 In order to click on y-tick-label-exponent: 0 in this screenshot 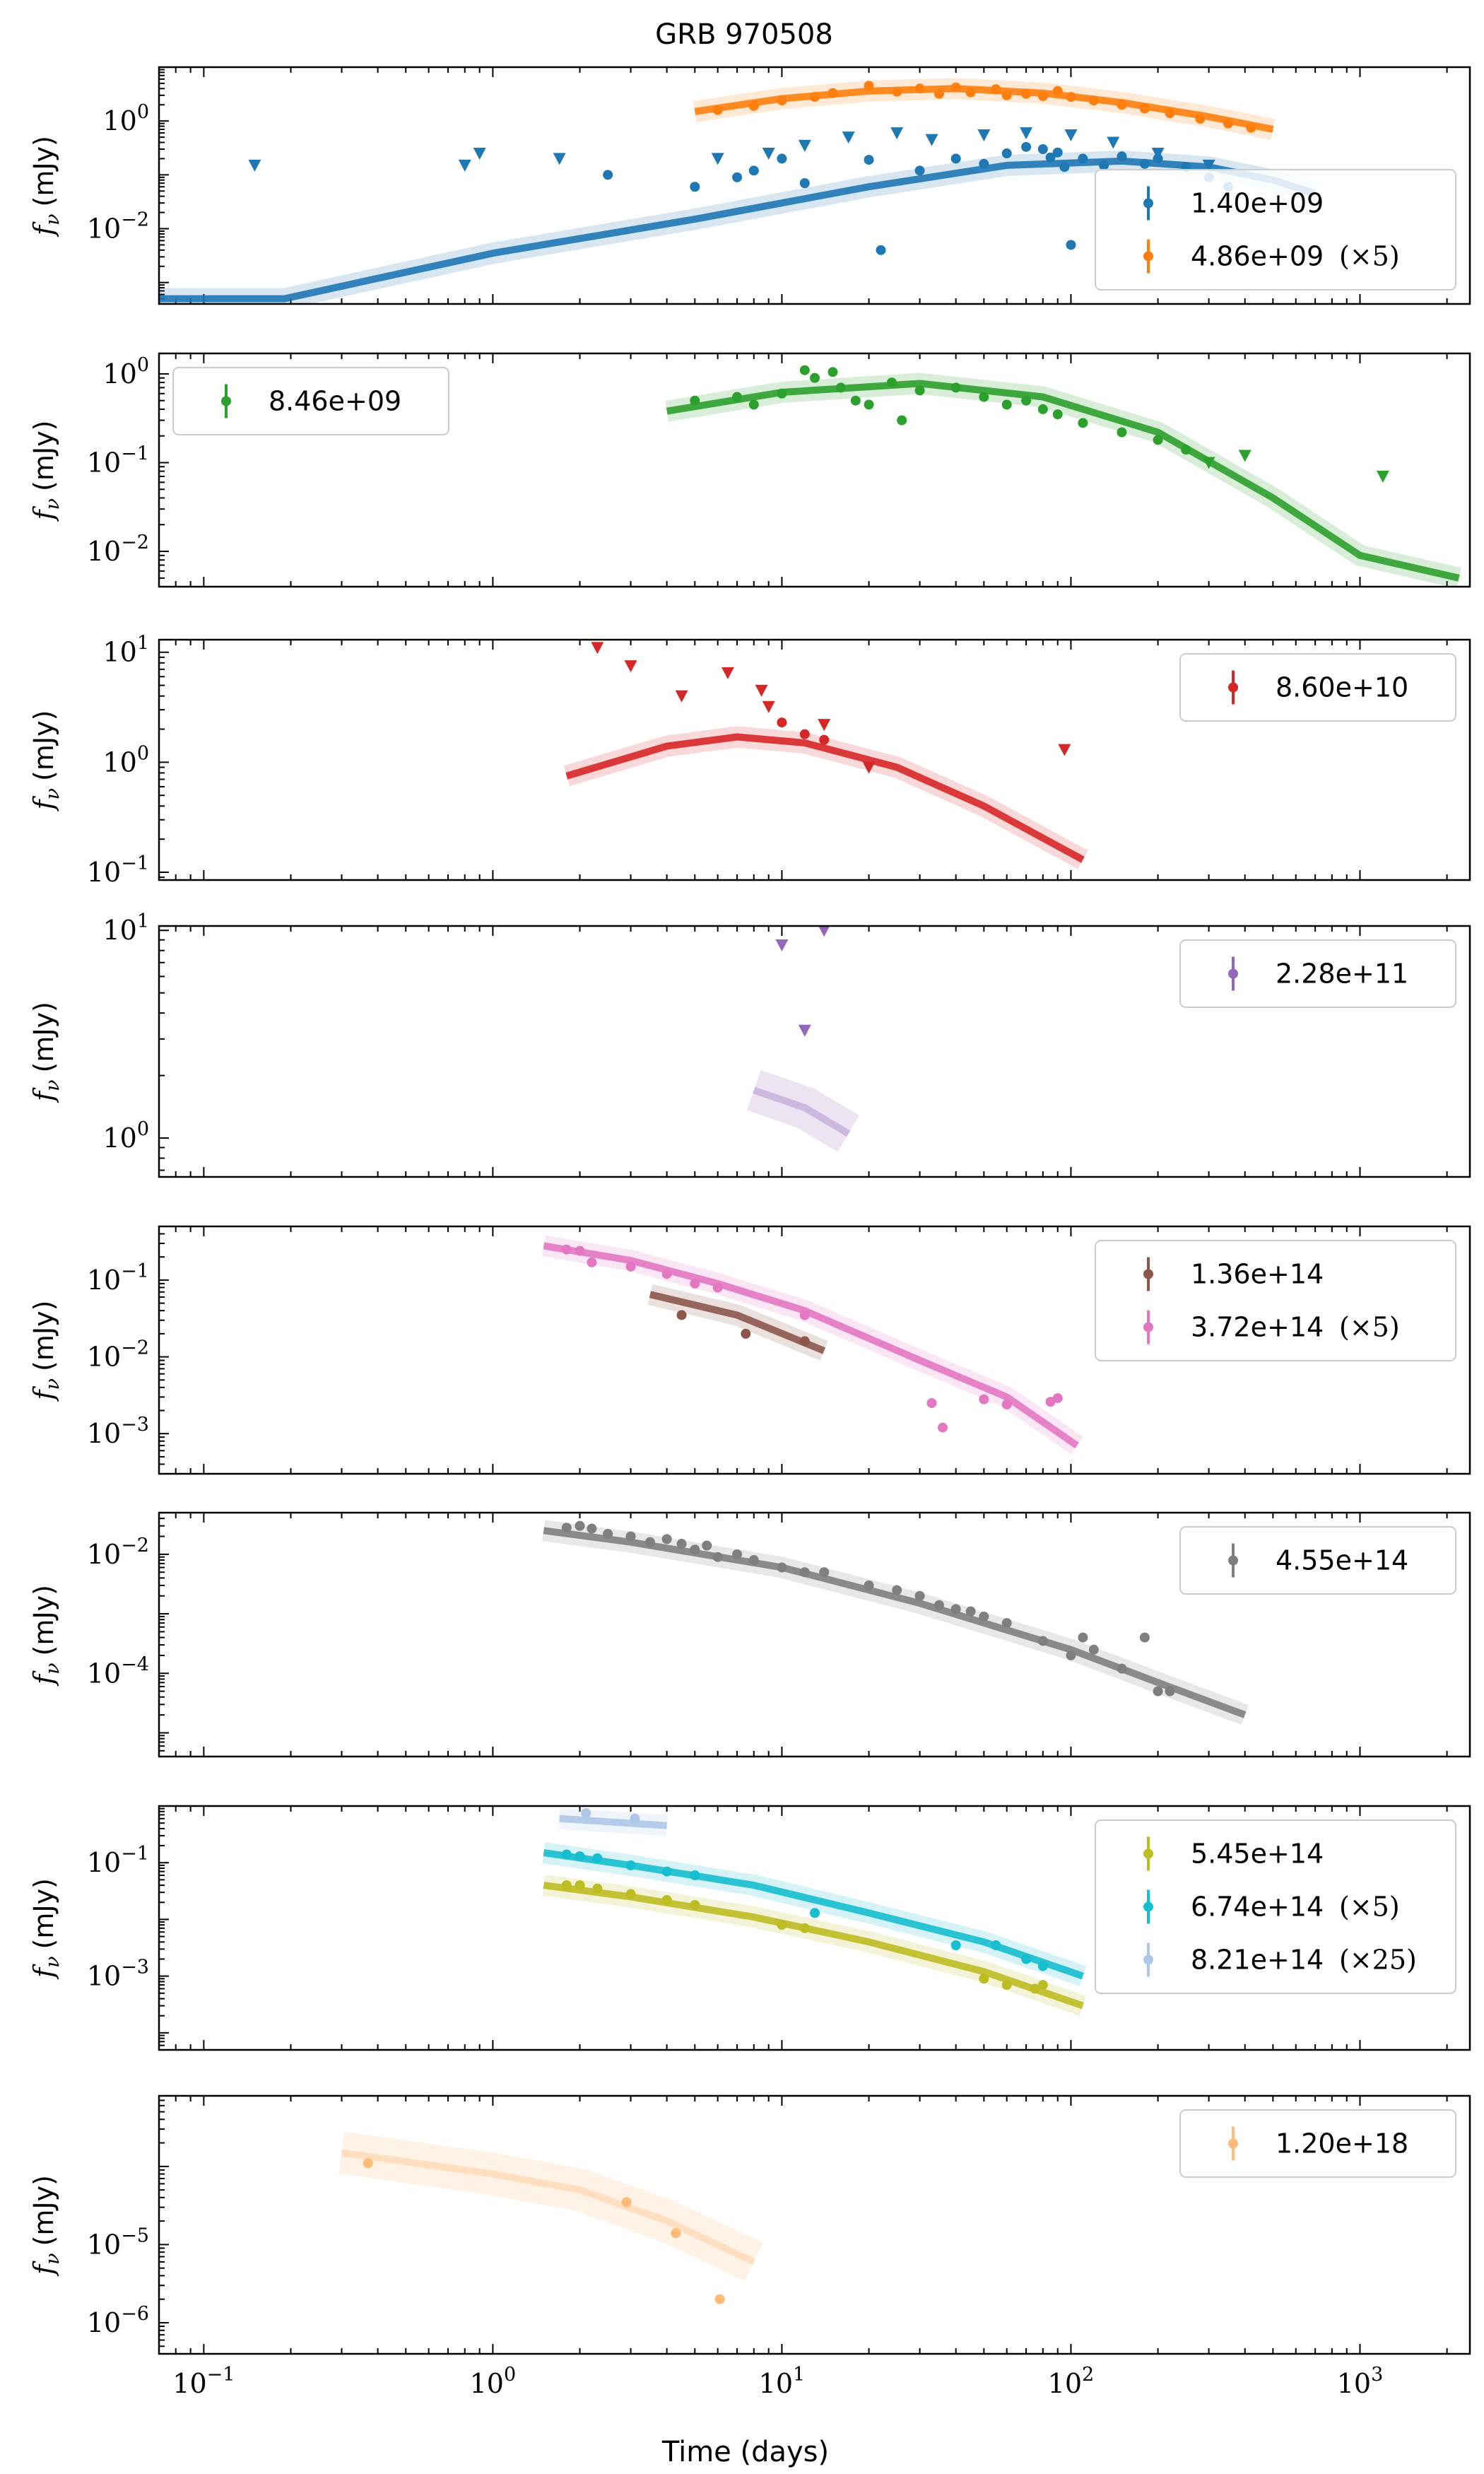, I will do `click(143, 112)`.